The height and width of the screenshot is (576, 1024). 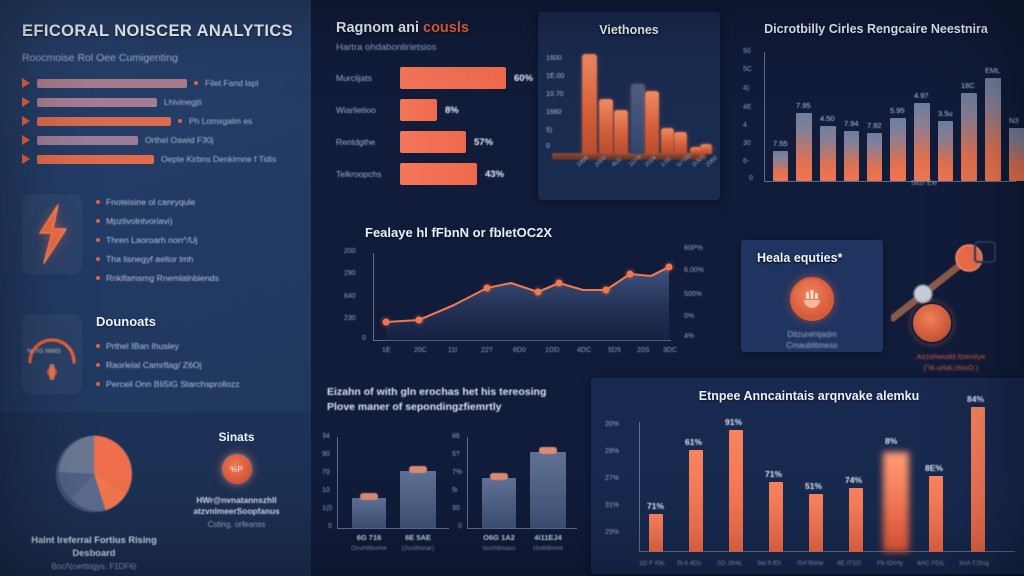 What do you see at coordinates (156, 159) in the screenshot?
I see `kpi-row: Oepte Kirbns Denkirnne f Tidis` at bounding box center [156, 159].